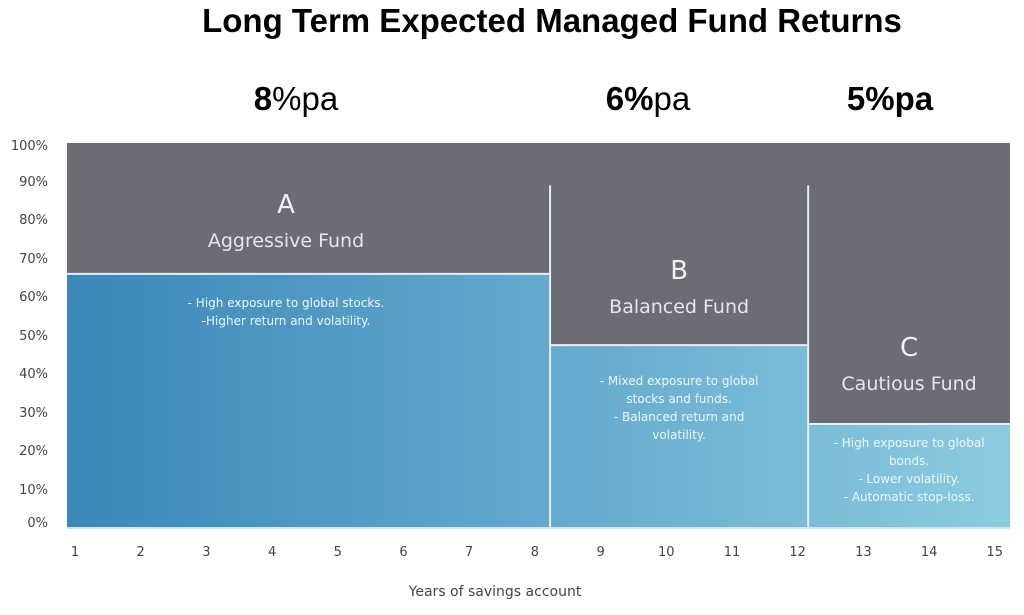 The image size is (1024, 615). Describe the element at coordinates (140, 552) in the screenshot. I see `x-tick-label: 2` at that location.